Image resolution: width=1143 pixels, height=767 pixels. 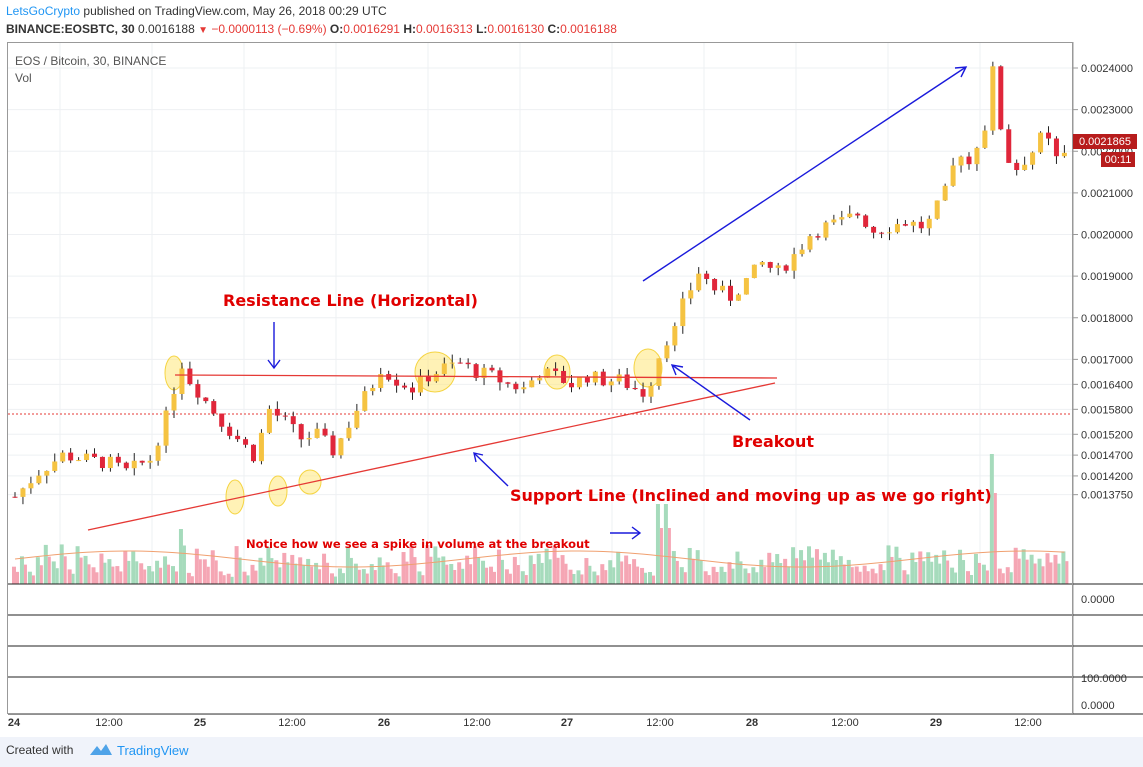 I want to click on price-tick-label: 0.0015800, so click(x=1107, y=410).